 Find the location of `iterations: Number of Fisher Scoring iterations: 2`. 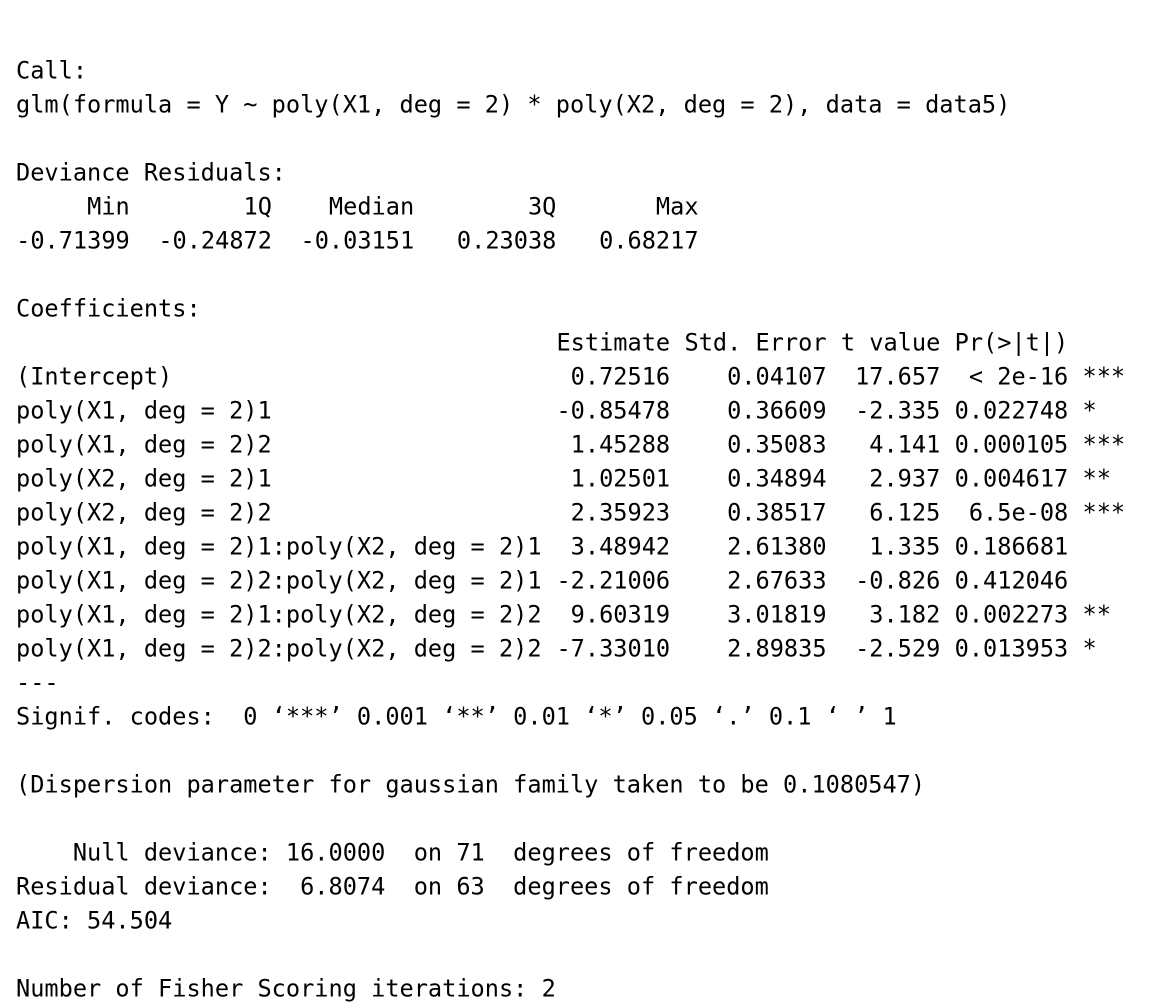

iterations: Number of Fisher Scoring iterations: 2 is located at coordinates (286, 989).